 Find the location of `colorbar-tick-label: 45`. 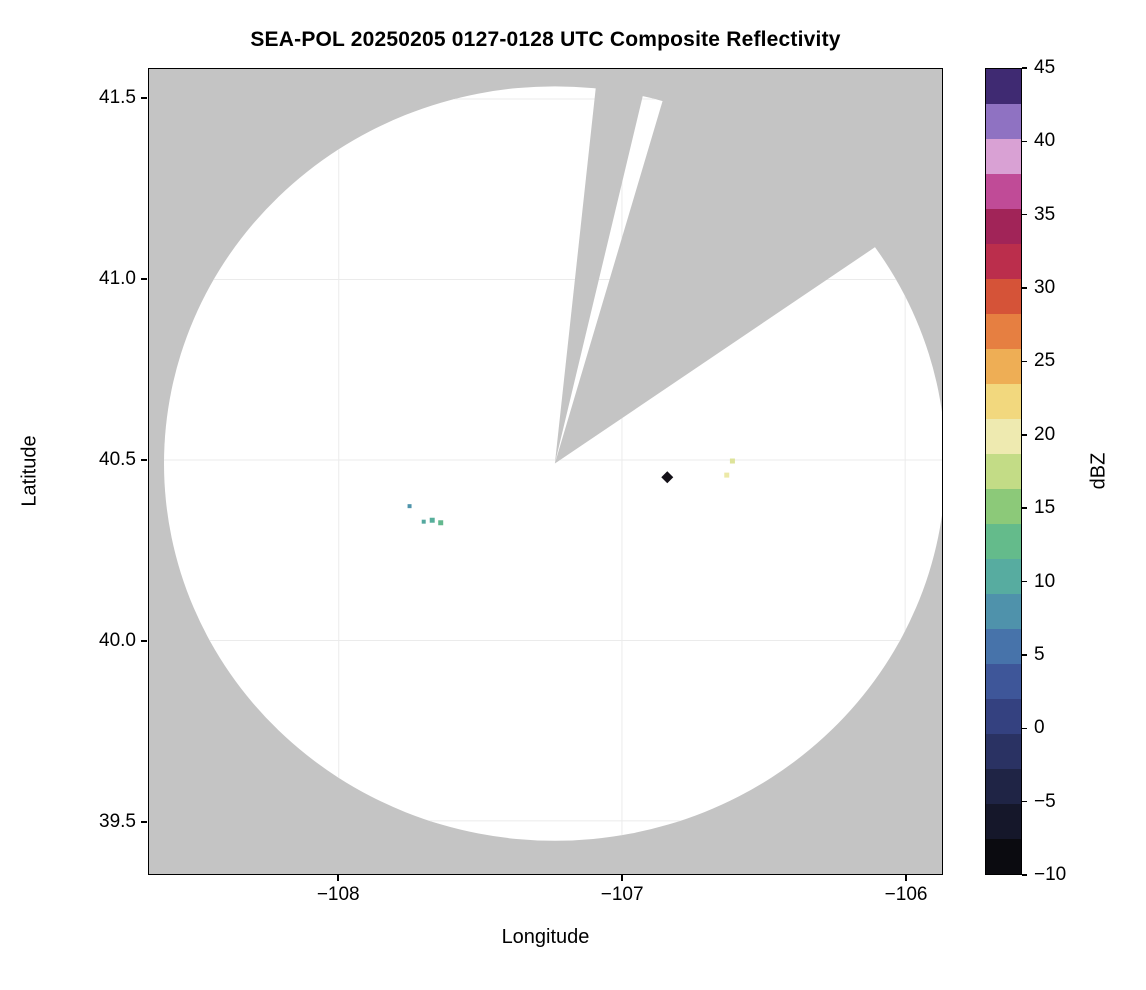

colorbar-tick-label: 45 is located at coordinates (1045, 67).